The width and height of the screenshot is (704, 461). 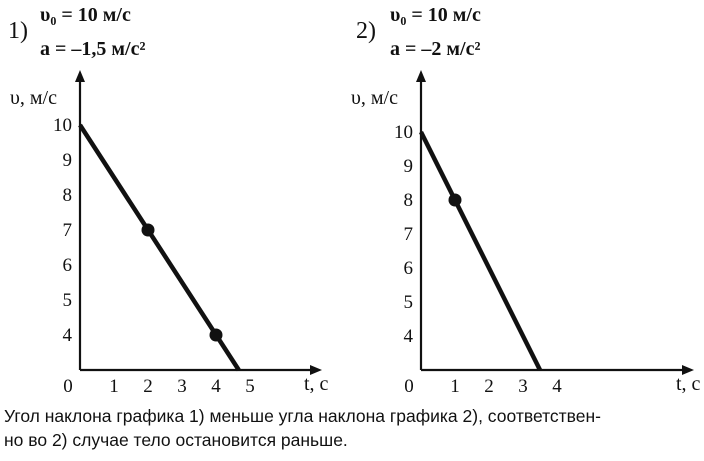 What do you see at coordinates (250, 386) in the screenshot?
I see `x-tick-label: 5` at bounding box center [250, 386].